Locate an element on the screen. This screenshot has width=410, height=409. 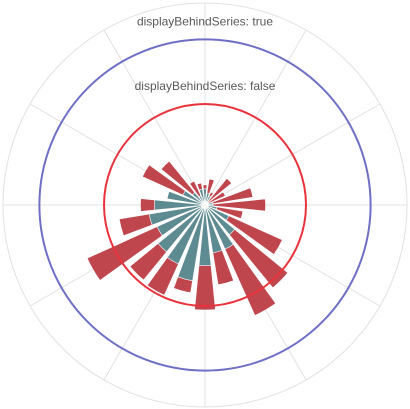
plot-band-label-0: displayBehindSeries: false is located at coordinates (205, 86).